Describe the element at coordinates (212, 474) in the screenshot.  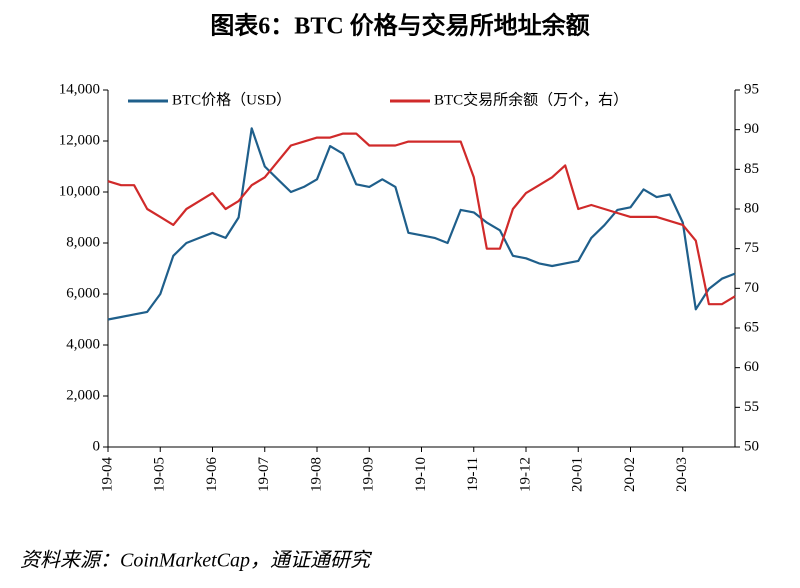
I see `x-tick-label: 19-06` at that location.